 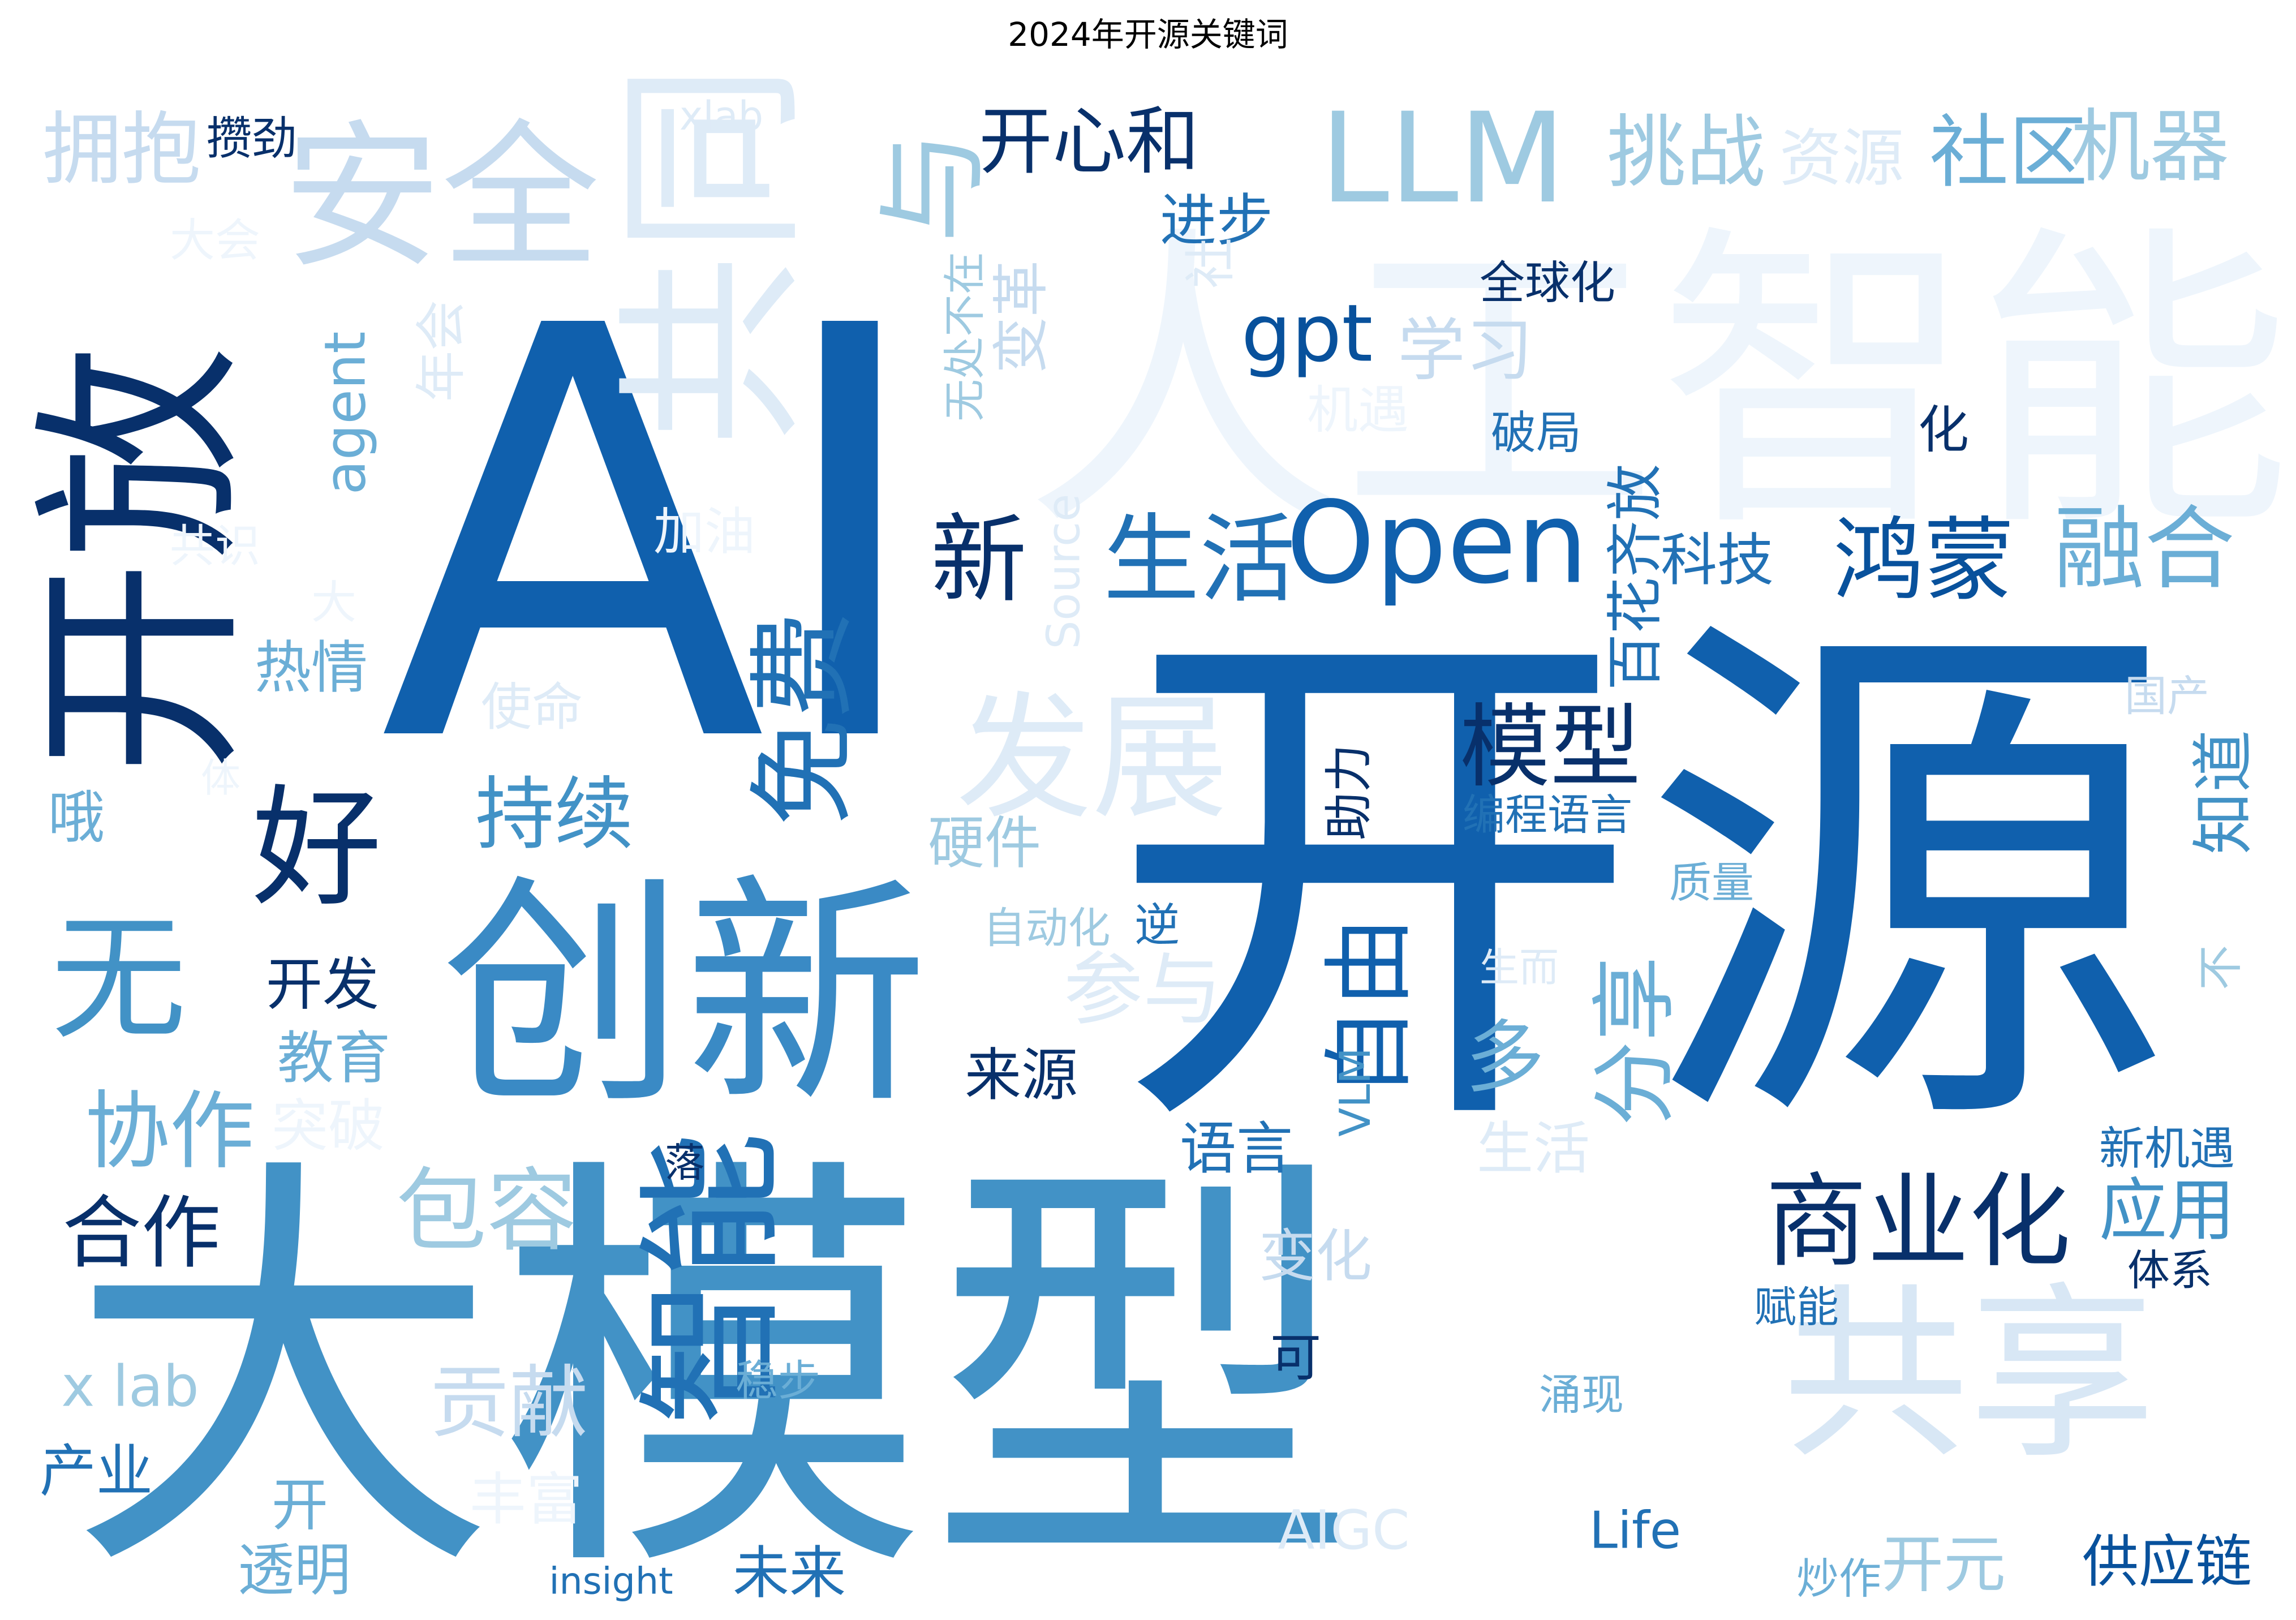 I want to click on word-49: 来源, so click(x=1022, y=1075).